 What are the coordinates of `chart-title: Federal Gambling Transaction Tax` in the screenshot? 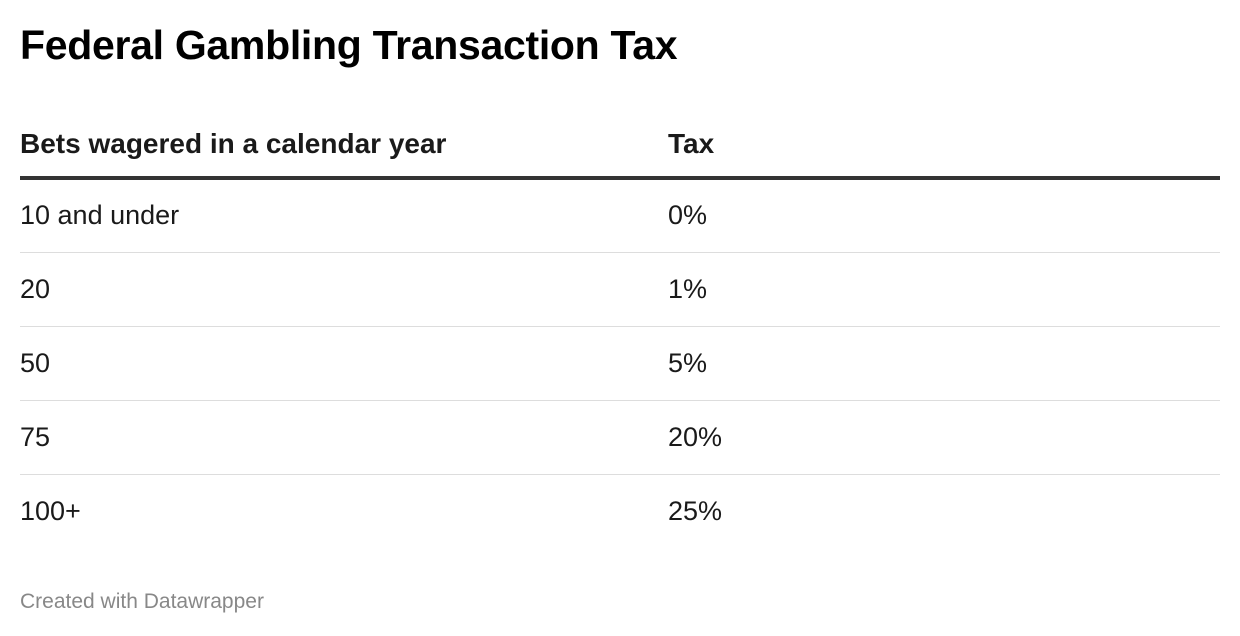 It's located at (349, 45).